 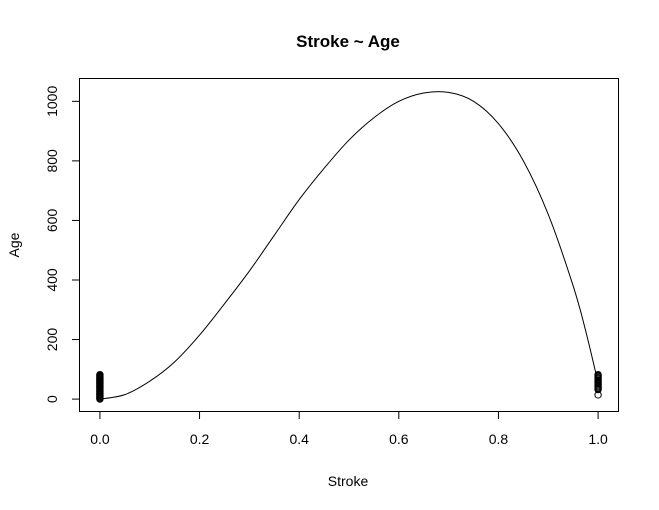 What do you see at coordinates (100, 439) in the screenshot?
I see `x-tick-label: 0.0` at bounding box center [100, 439].